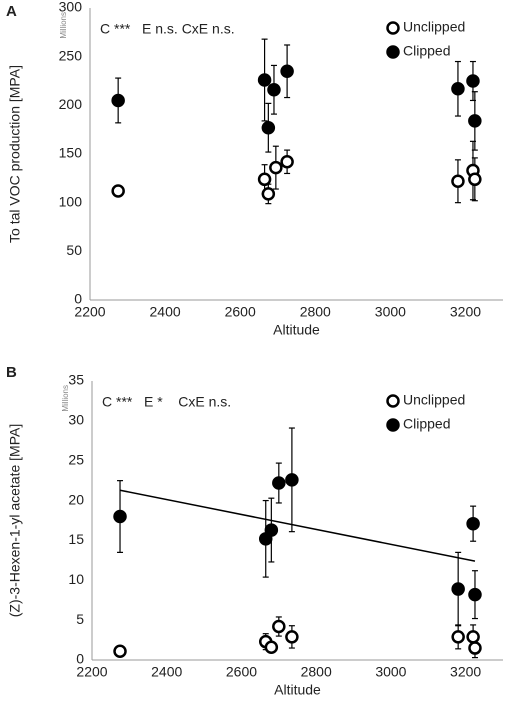 The image size is (512, 722). What do you see at coordinates (297, 525) in the screenshot?
I see `trendline` at bounding box center [297, 525].